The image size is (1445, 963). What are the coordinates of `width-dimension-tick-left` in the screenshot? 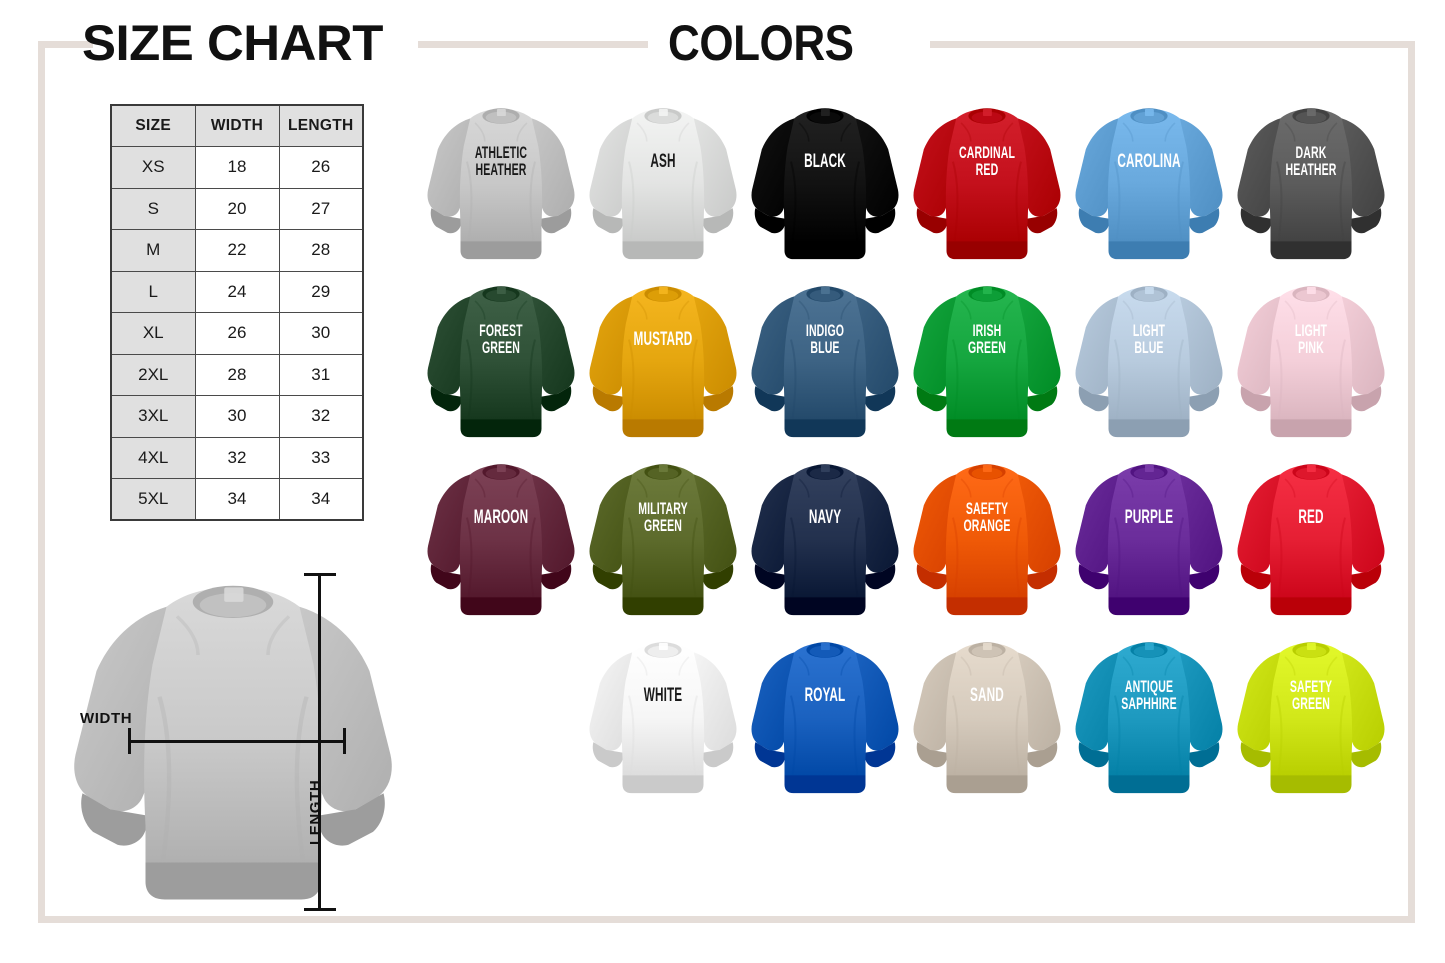 It's located at (129, 741).